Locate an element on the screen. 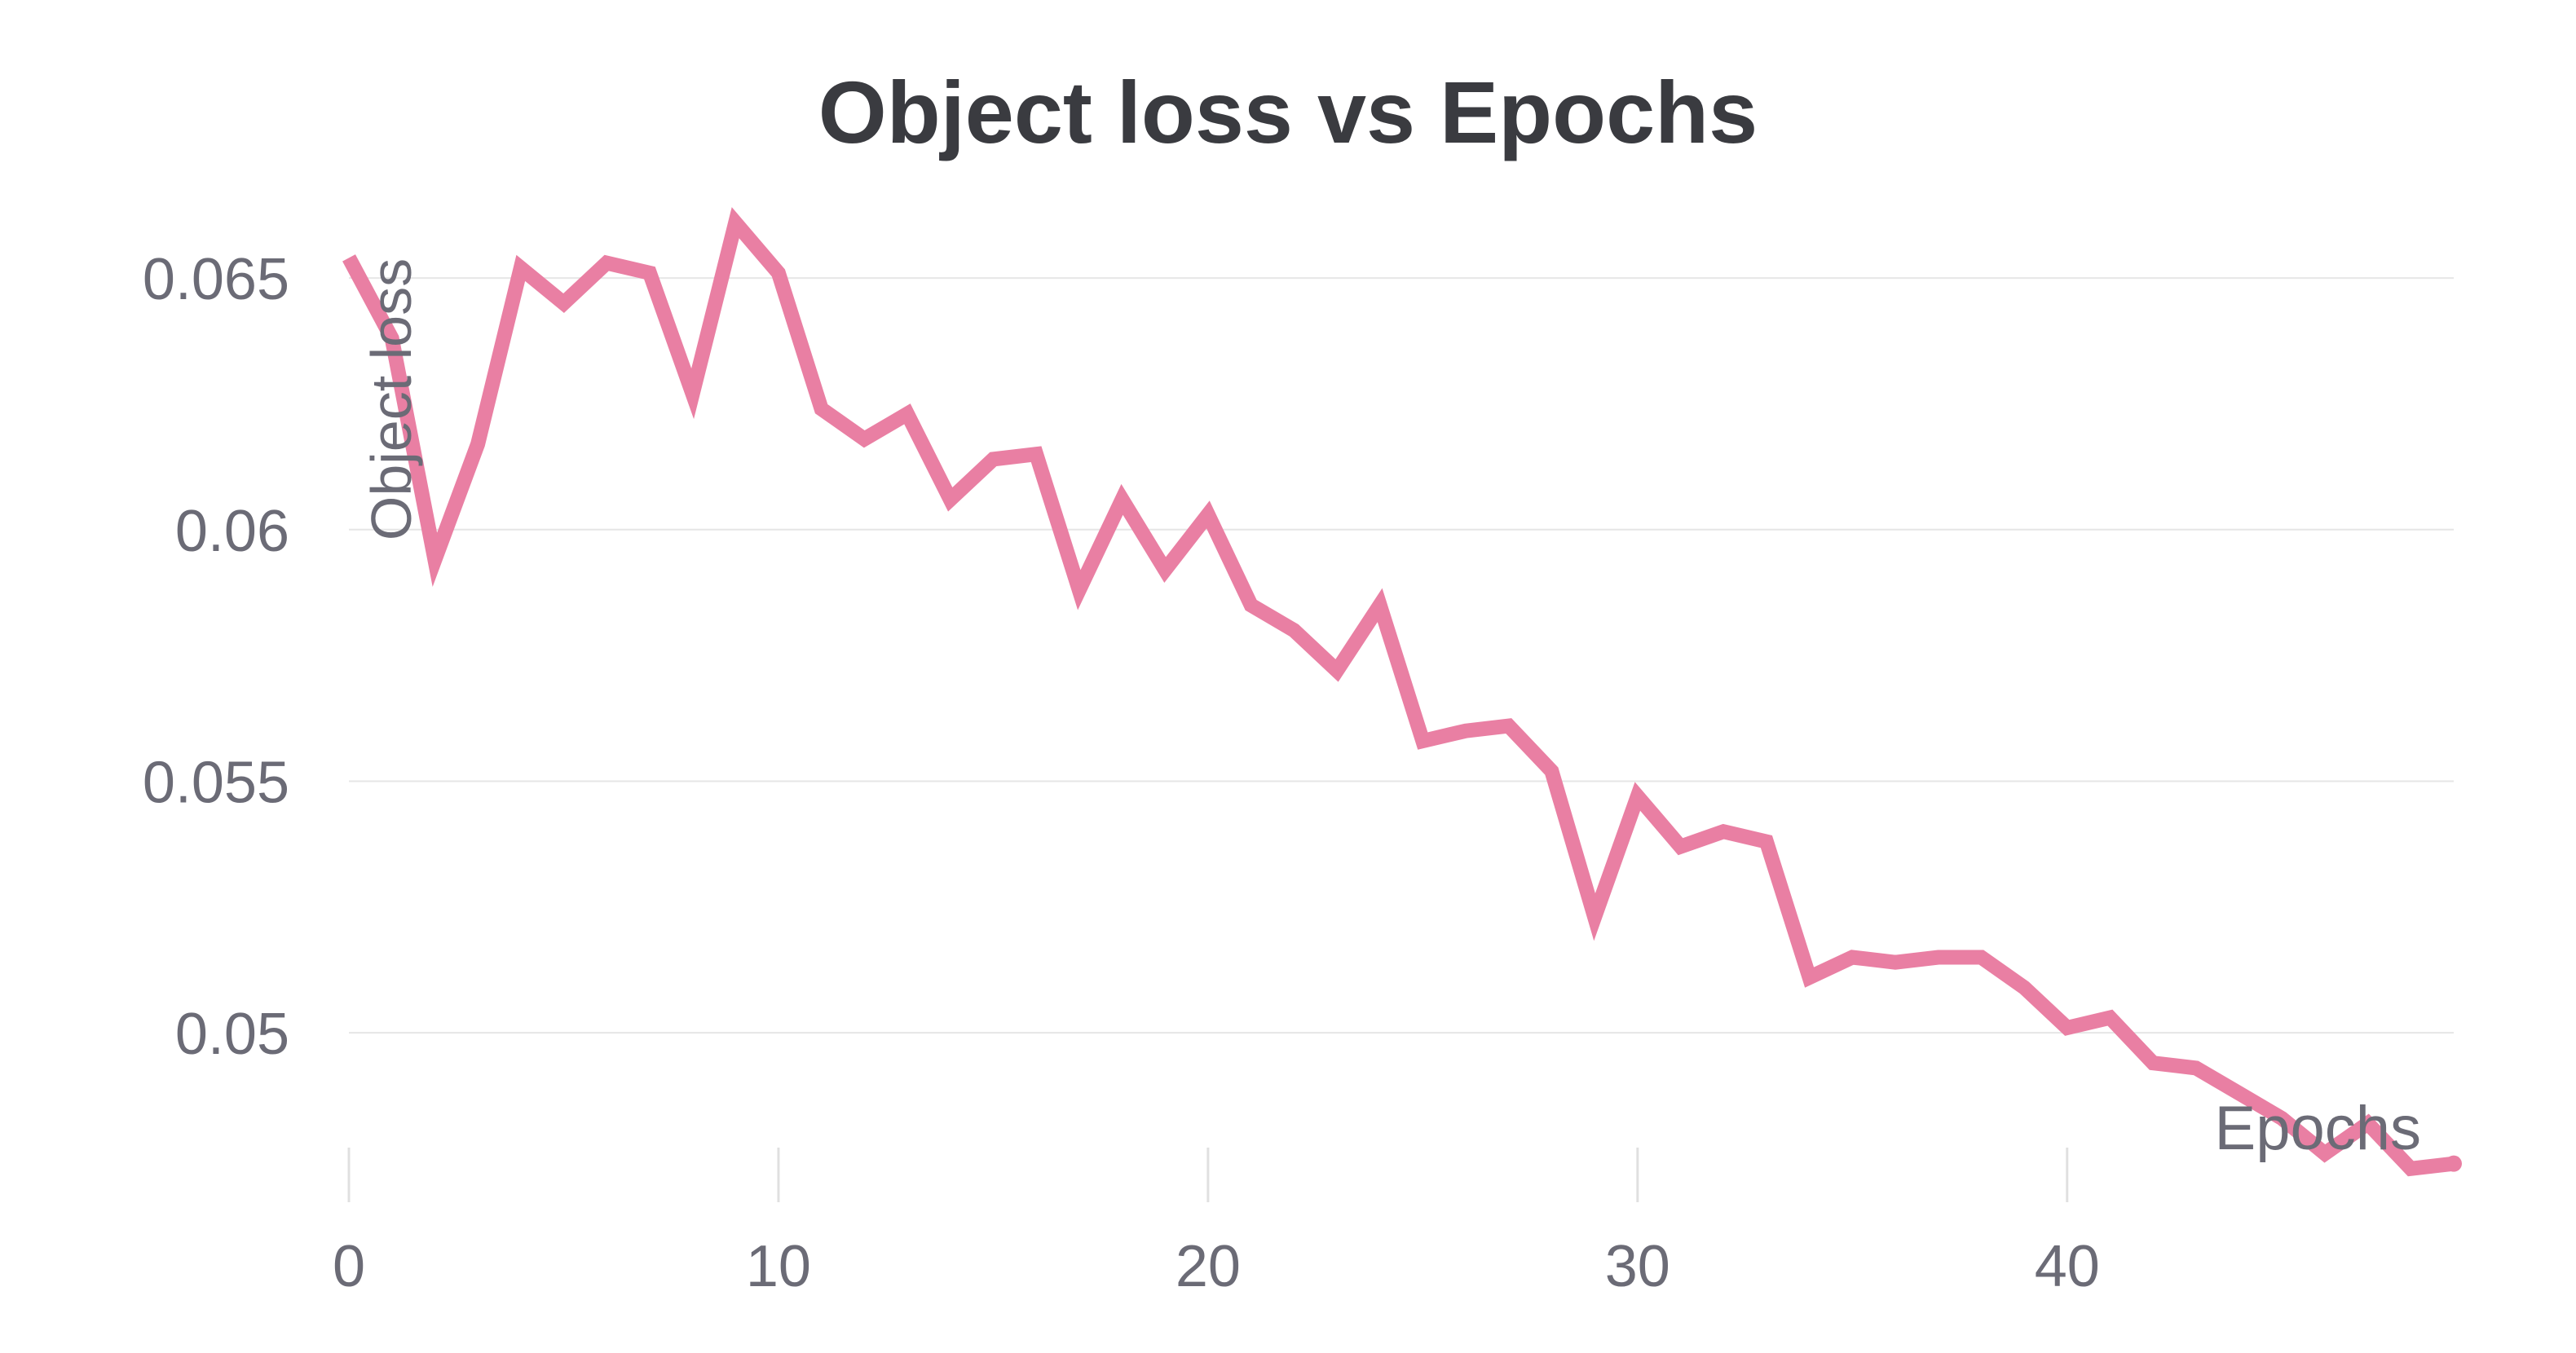 Image resolution: width=2576 pixels, height=1353 pixels. y-tick-label: 0.05 is located at coordinates (232, 1034).